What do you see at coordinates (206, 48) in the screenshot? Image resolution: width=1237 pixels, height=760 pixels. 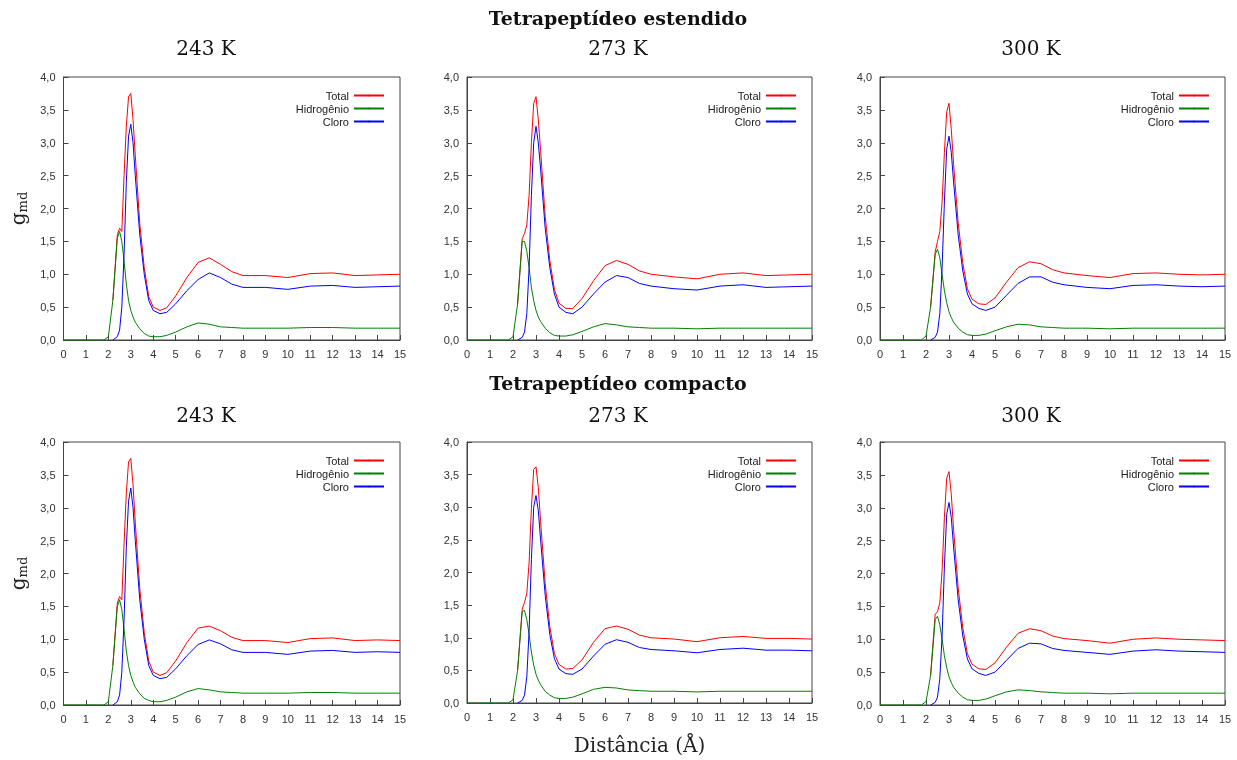 I see `chart-title: 243 K` at bounding box center [206, 48].